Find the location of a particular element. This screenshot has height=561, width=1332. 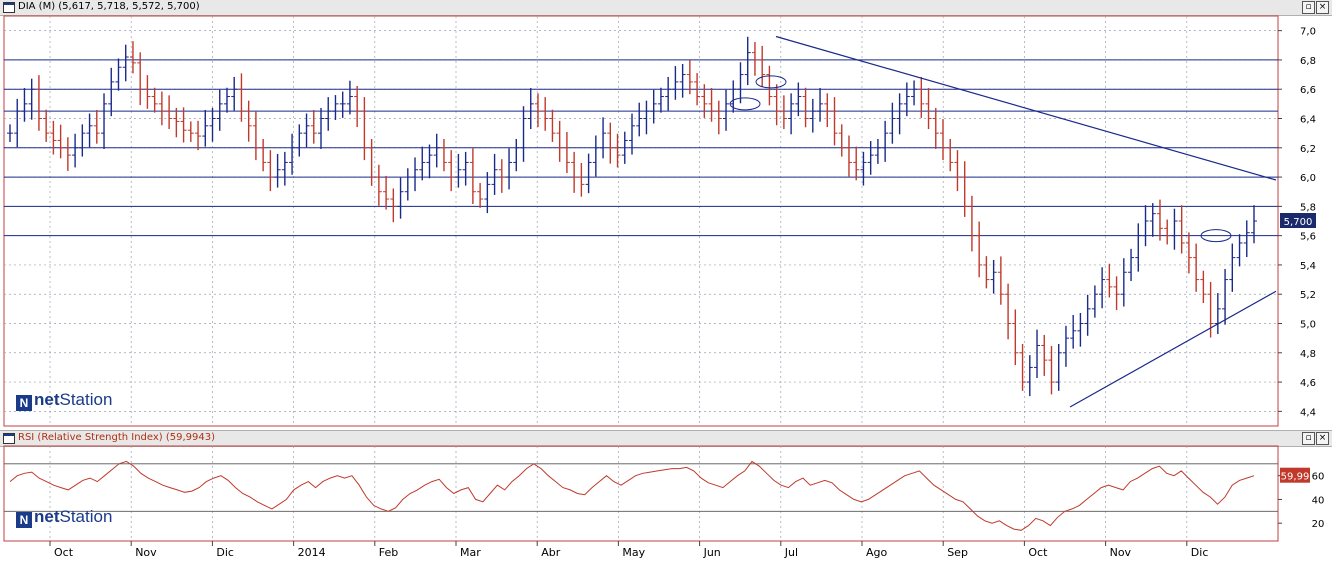

x-tick-label: Feb is located at coordinates (388, 552).